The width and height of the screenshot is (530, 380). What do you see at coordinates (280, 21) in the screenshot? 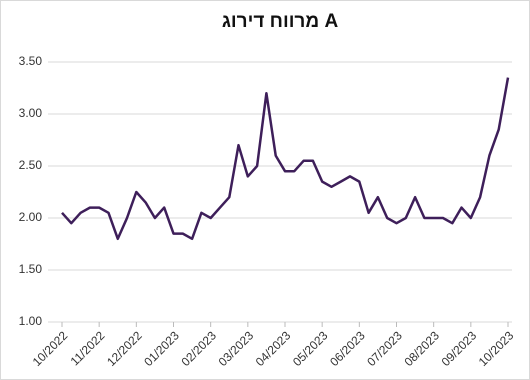
I see `chart-title: מרווח דירוג A` at bounding box center [280, 21].